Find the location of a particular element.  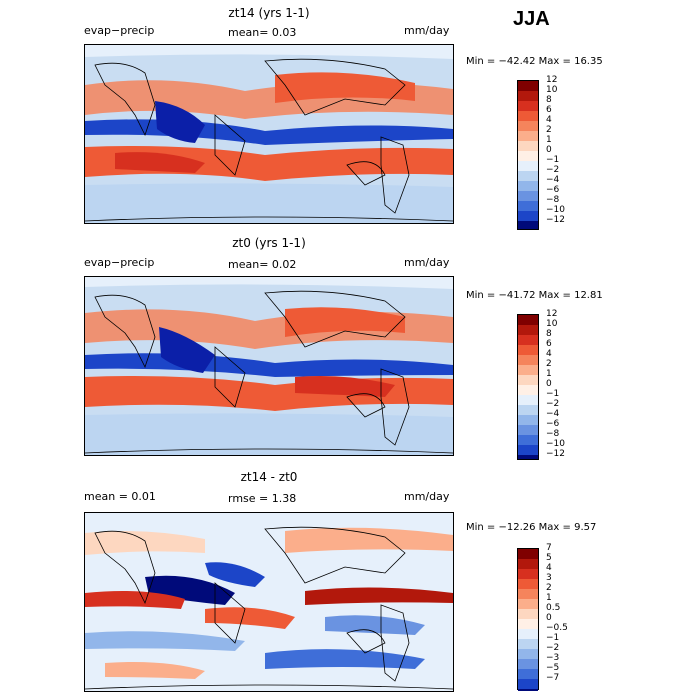

panel-2-colorbar is located at coordinates (528, 387).